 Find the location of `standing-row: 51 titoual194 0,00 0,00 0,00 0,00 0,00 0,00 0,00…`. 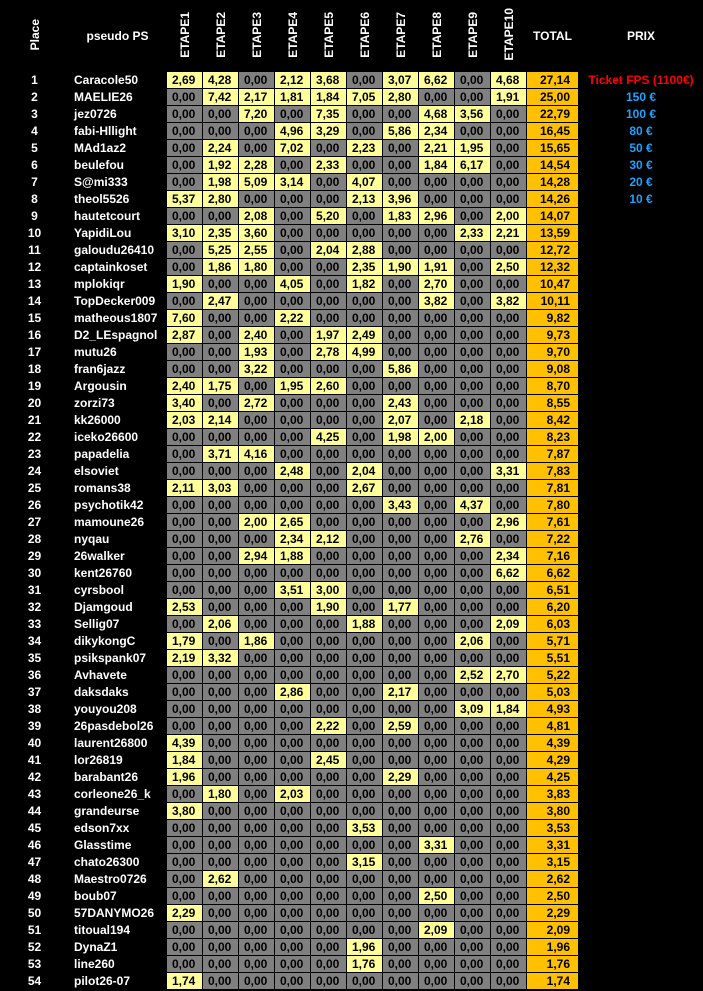

standing-row: 51 titoual194 0,00 0,00 0,00 0,00 0,00 0,00 0,00… is located at coordinates (351, 930).